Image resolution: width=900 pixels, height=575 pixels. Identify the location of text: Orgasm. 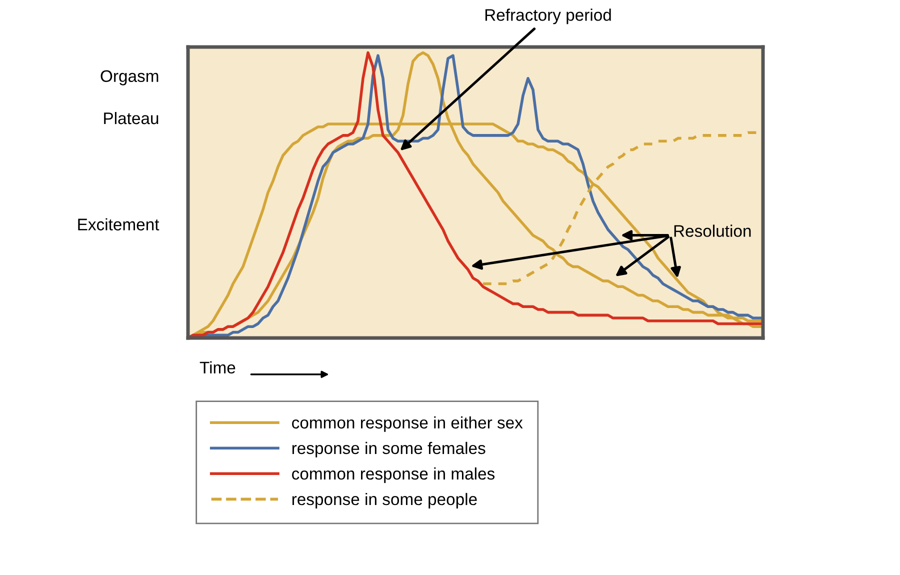
(129, 78).